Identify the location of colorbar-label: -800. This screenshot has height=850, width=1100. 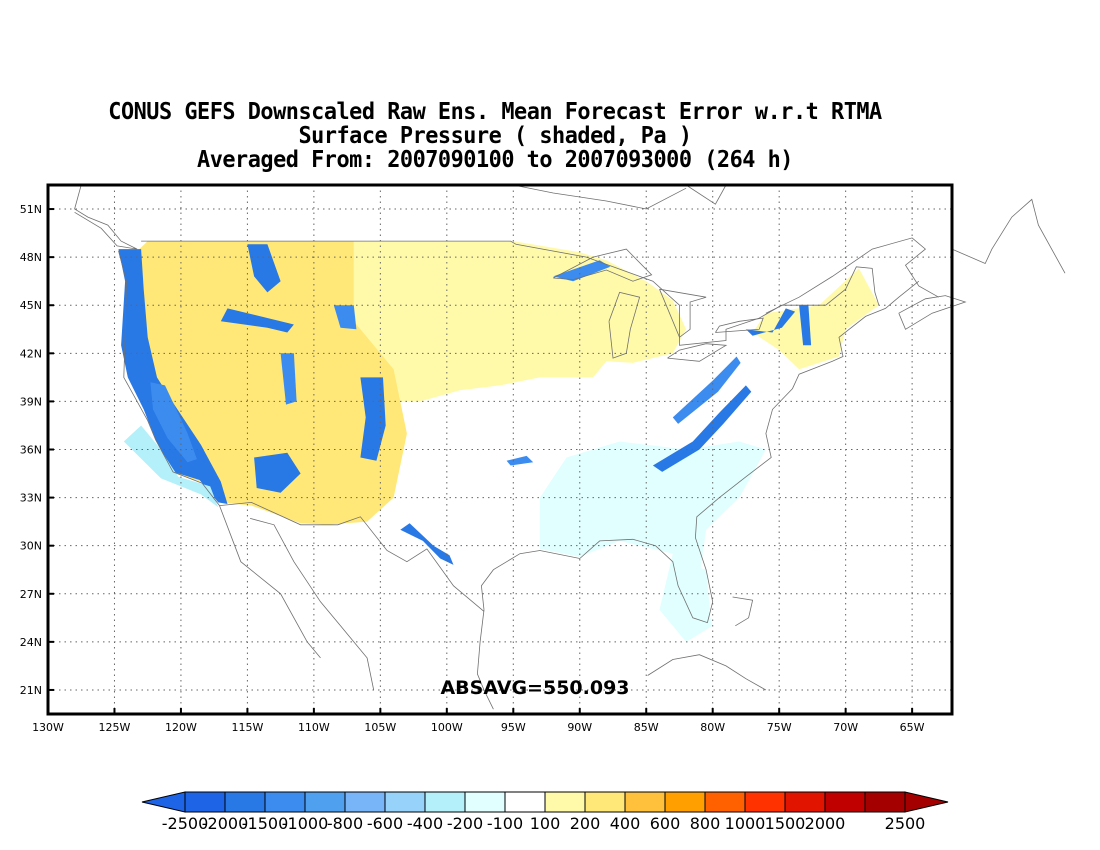
(345, 823).